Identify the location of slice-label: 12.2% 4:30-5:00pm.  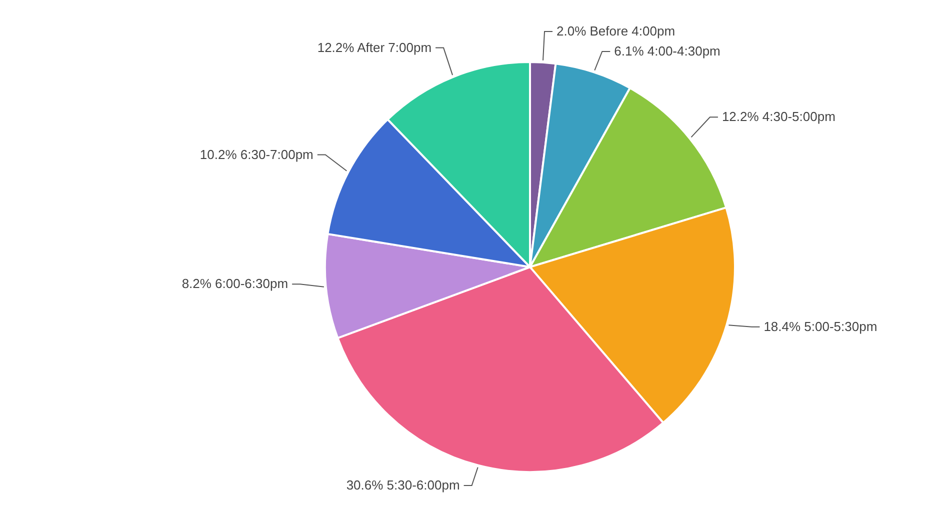
(779, 116).